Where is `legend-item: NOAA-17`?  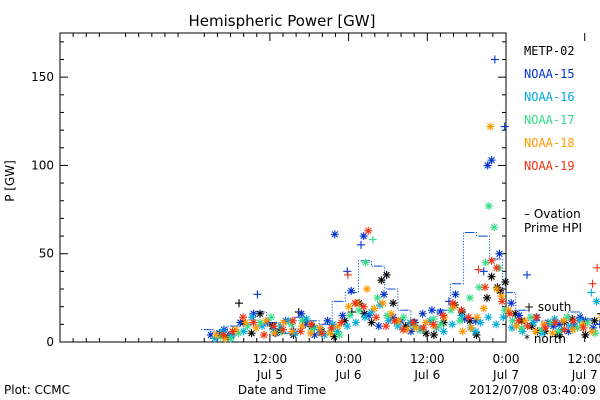 legend-item: NOAA-17 is located at coordinates (549, 120).